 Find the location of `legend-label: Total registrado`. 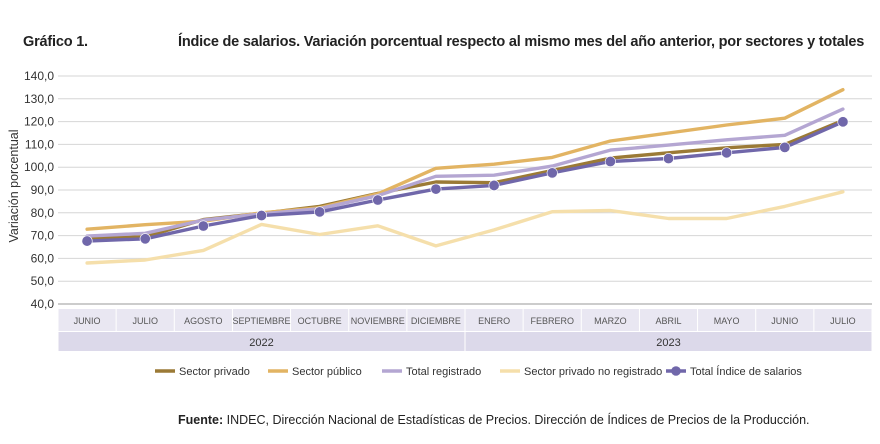

legend-label: Total registrado is located at coordinates (443, 372).